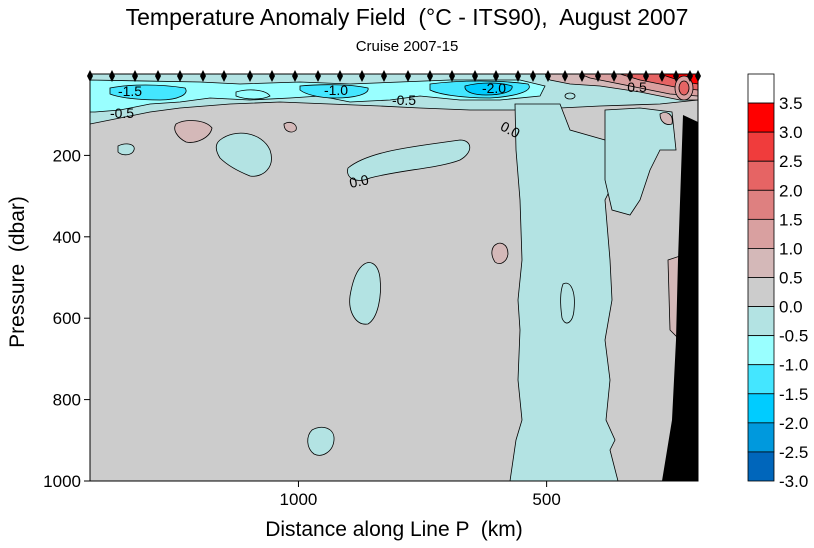 The height and width of the screenshot is (548, 814). What do you see at coordinates (67, 400) in the screenshot?
I see `y-tick-label: 800` at bounding box center [67, 400].